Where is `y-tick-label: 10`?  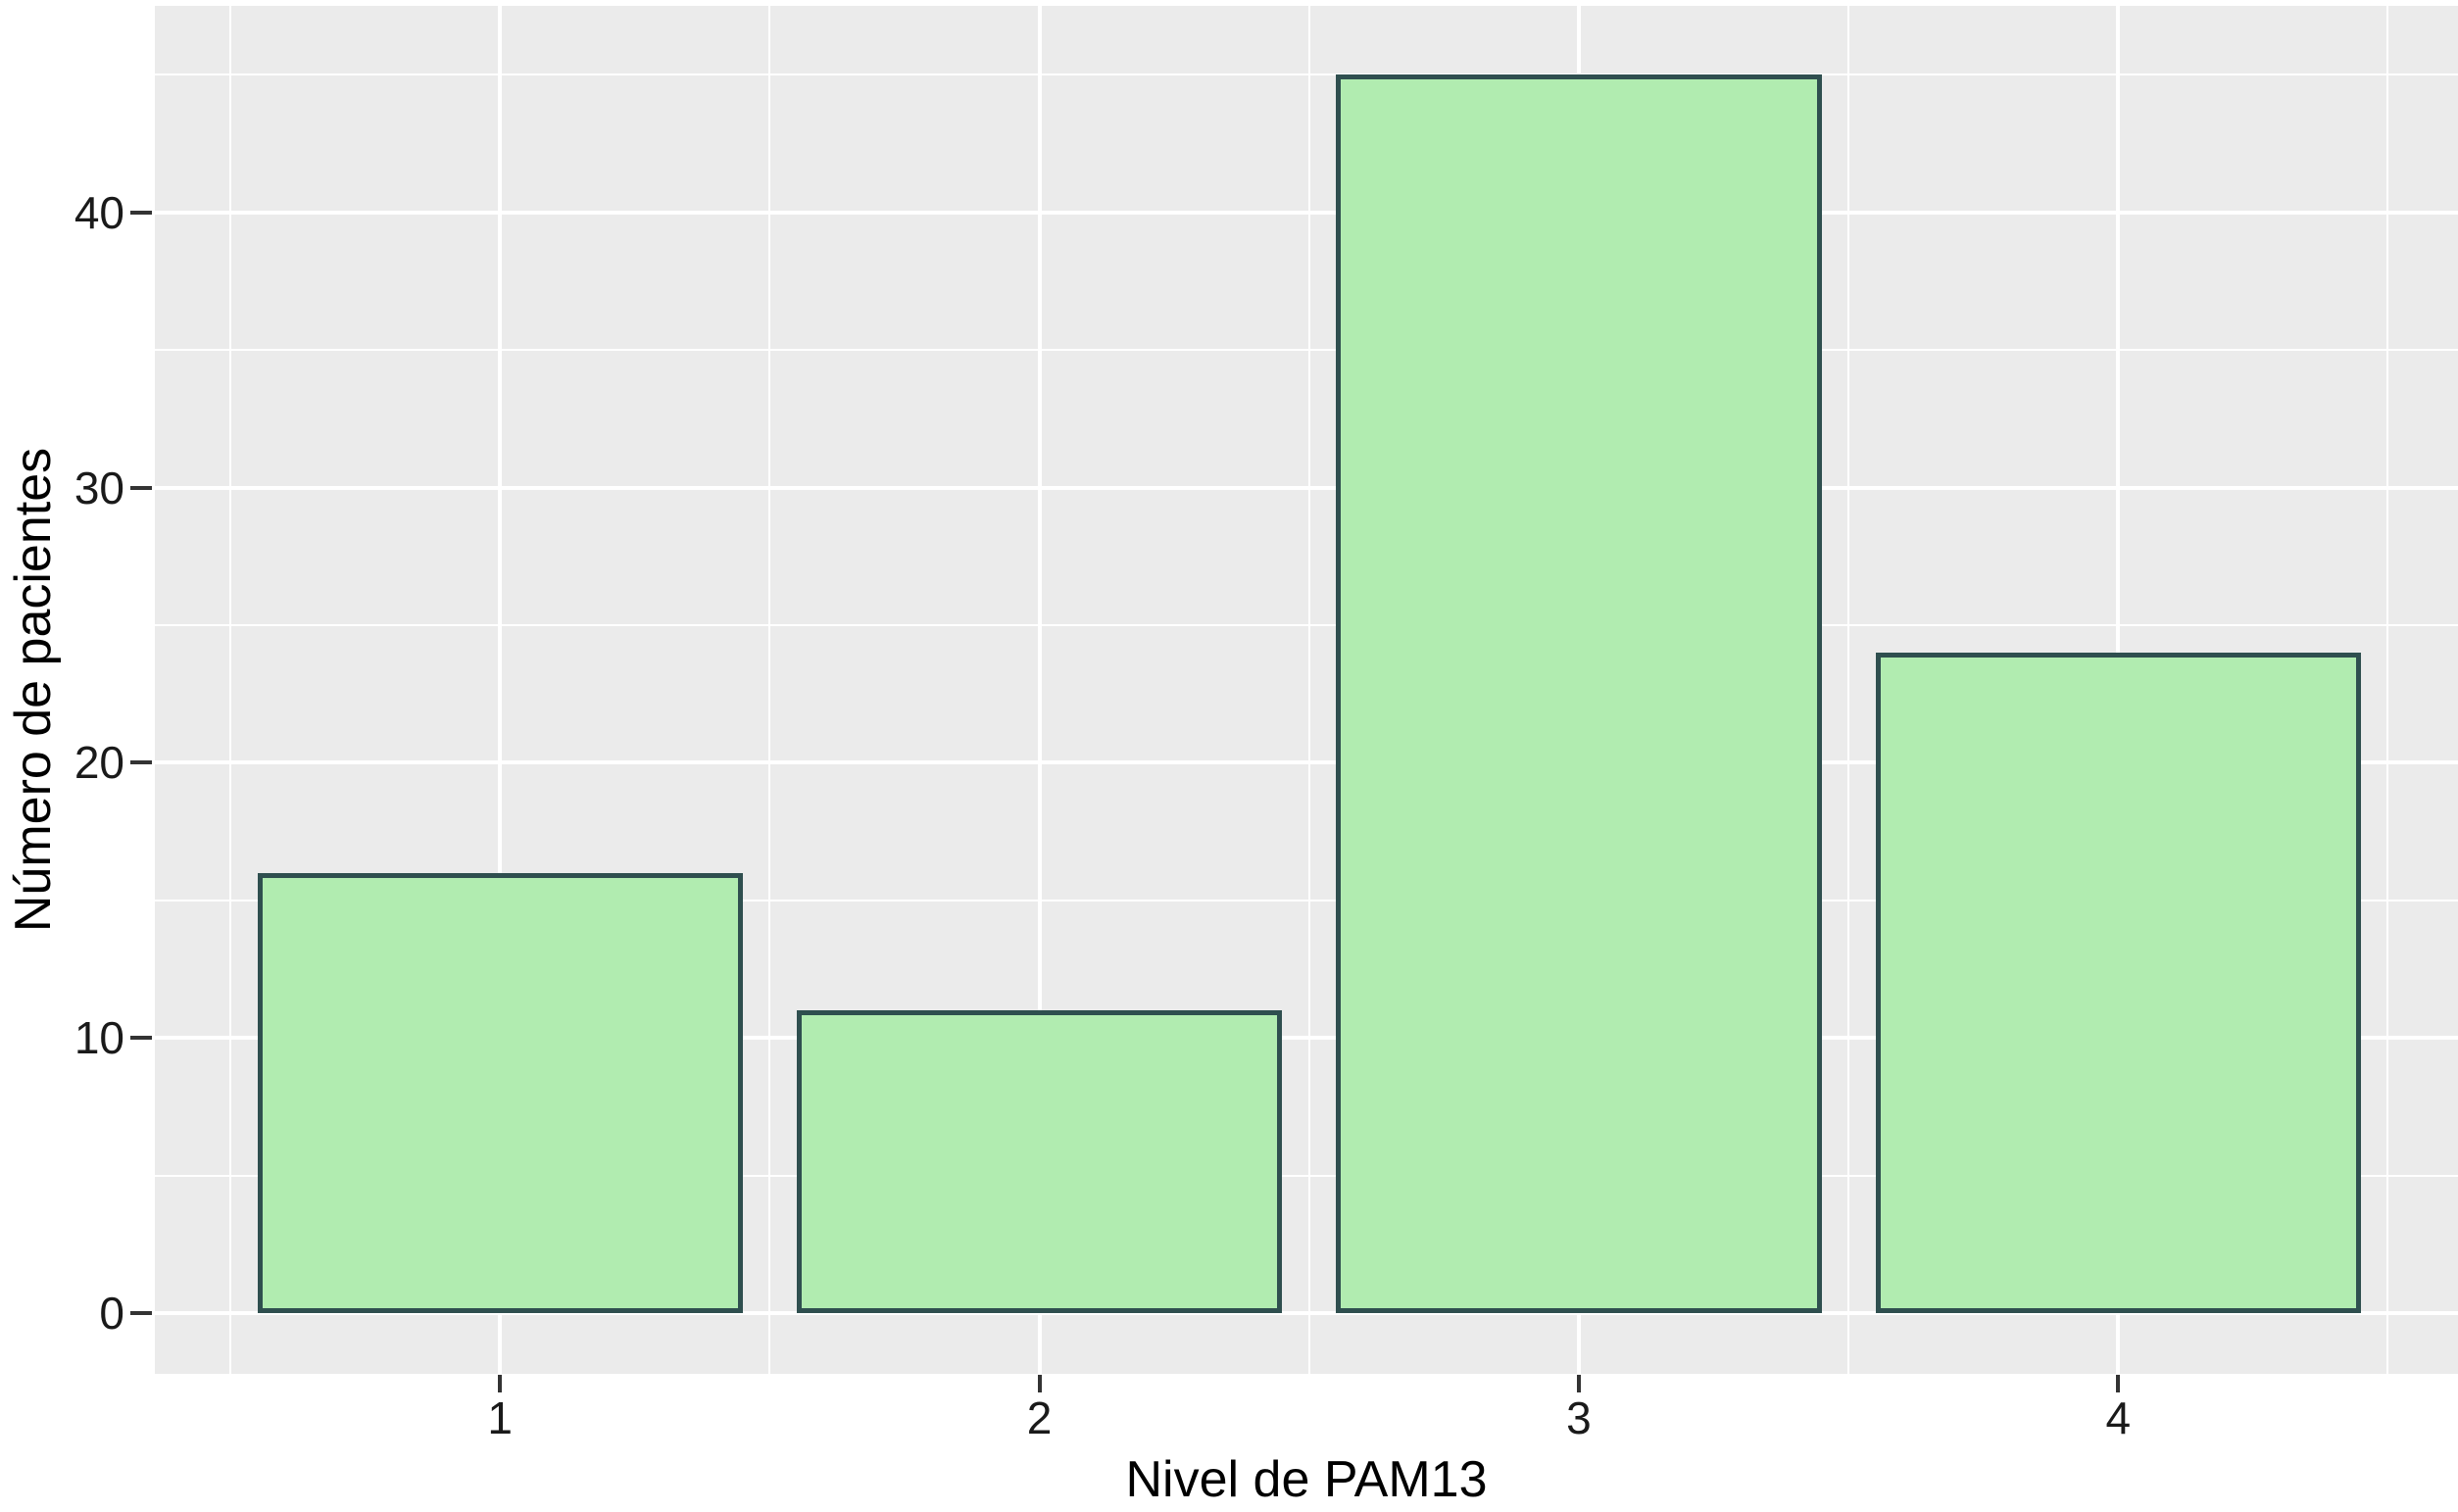 y-tick-label: 10 is located at coordinates (99, 1038).